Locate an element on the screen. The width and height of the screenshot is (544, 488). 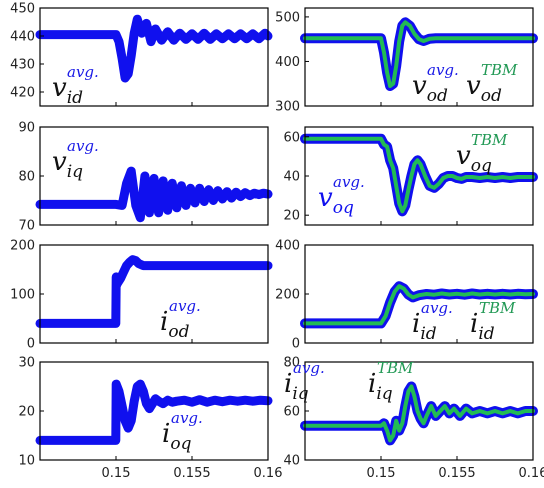
panel-i-oq: 30 20 10 0.15 0.155 0.16 ioqavg. is located at coordinates (150, 419).